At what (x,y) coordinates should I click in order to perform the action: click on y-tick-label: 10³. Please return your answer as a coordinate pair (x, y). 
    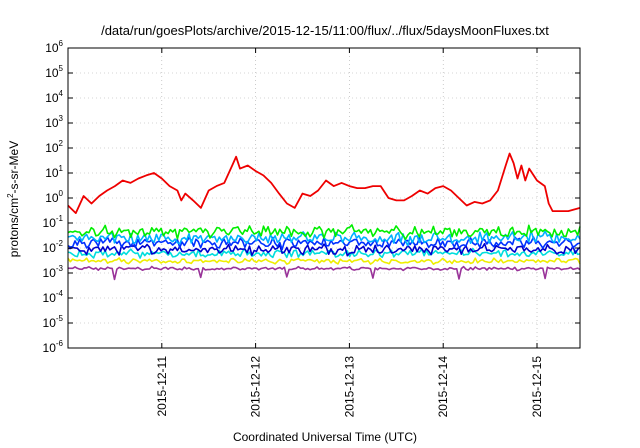
    Looking at the image, I should click on (54, 122).